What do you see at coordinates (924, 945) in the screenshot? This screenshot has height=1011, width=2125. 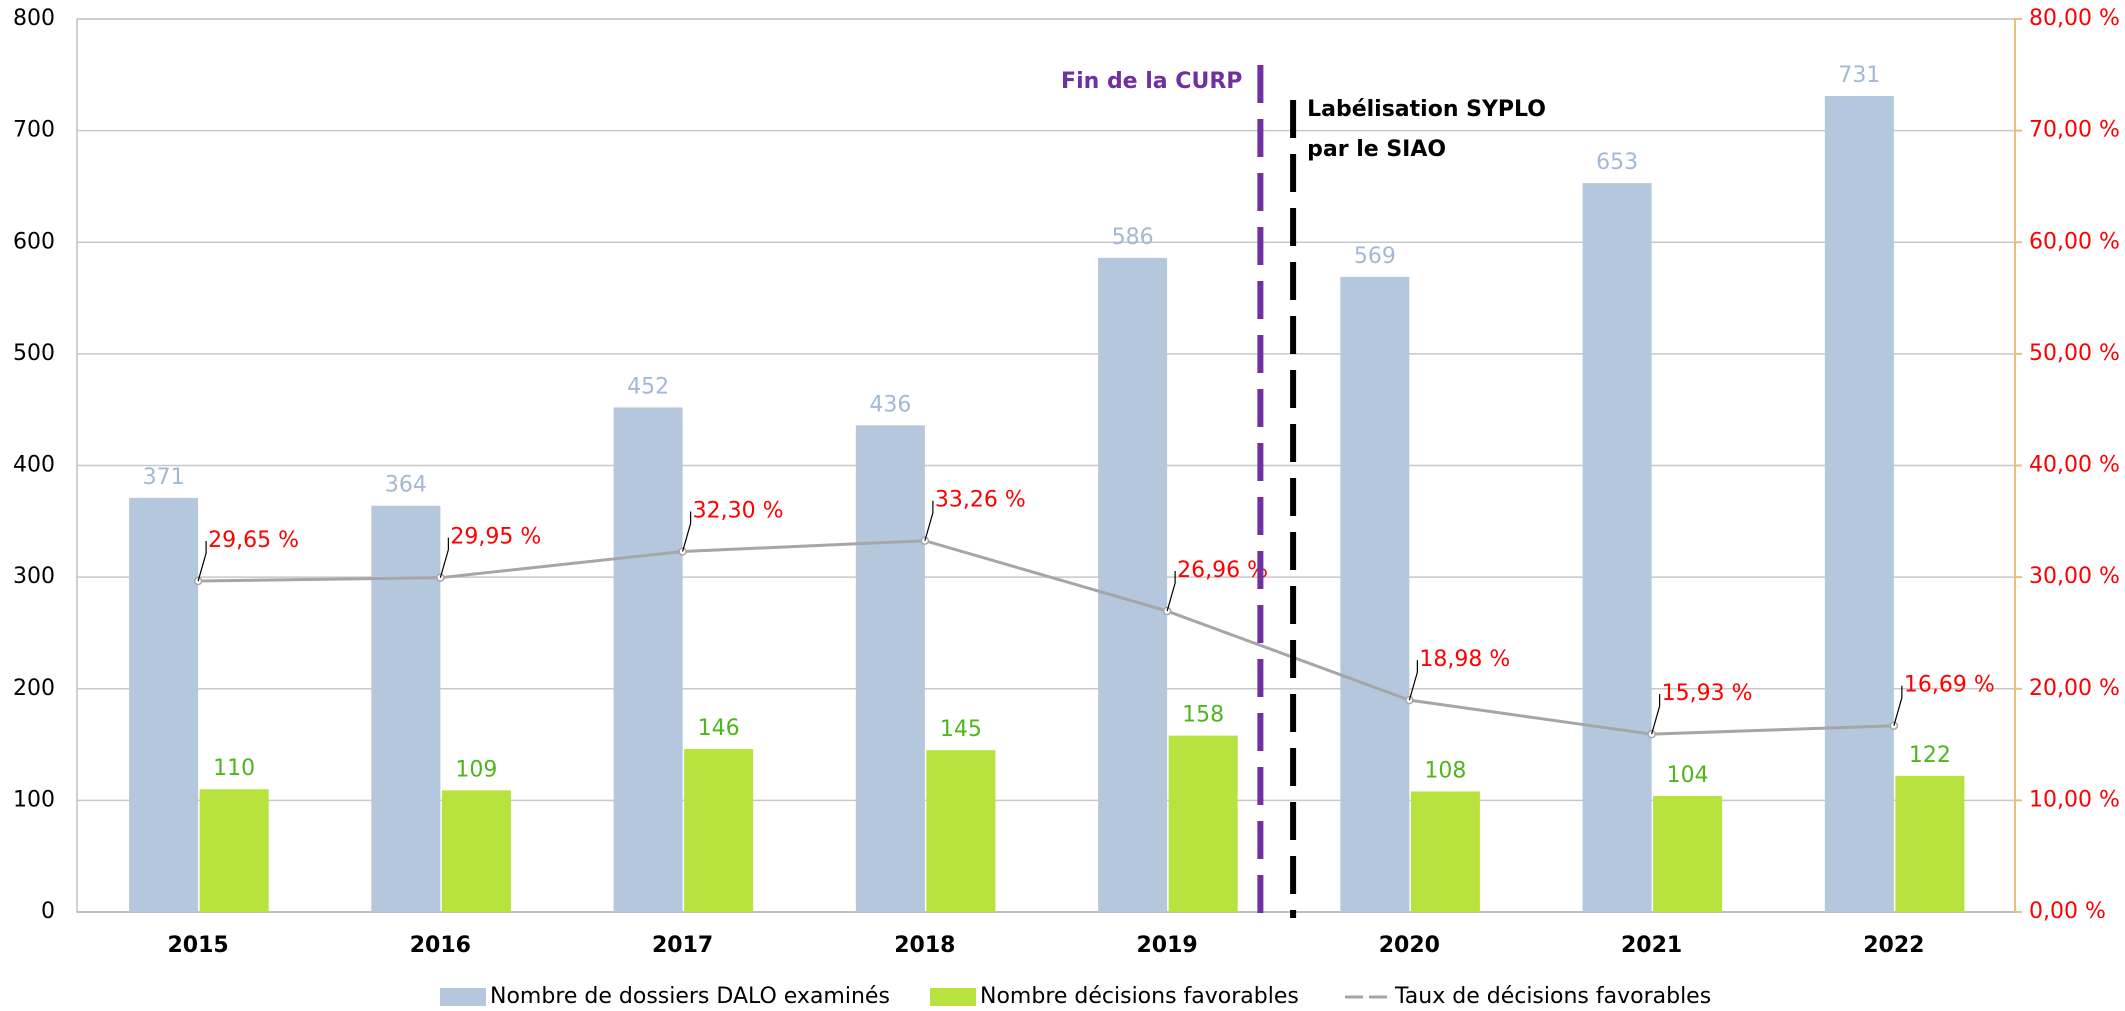 I see `x-tick-label: 2018` at bounding box center [924, 945].